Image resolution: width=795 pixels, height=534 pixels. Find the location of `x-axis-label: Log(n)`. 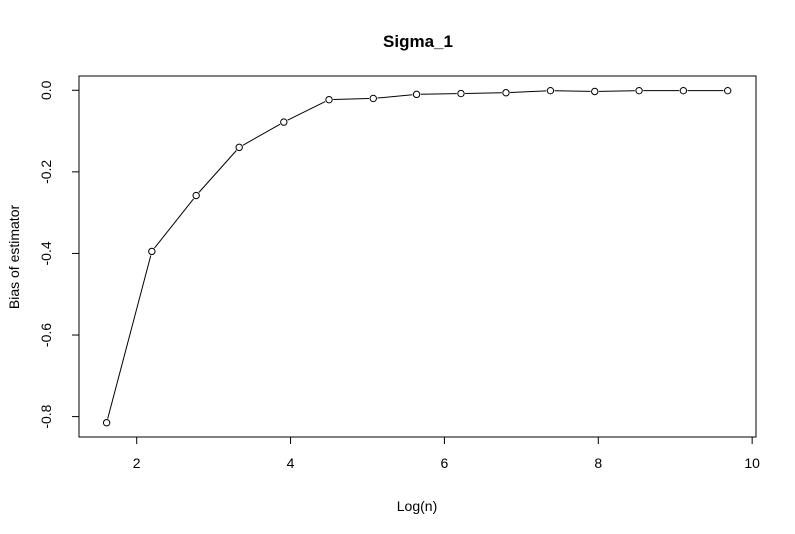

x-axis-label: Log(n) is located at coordinates (417, 506).